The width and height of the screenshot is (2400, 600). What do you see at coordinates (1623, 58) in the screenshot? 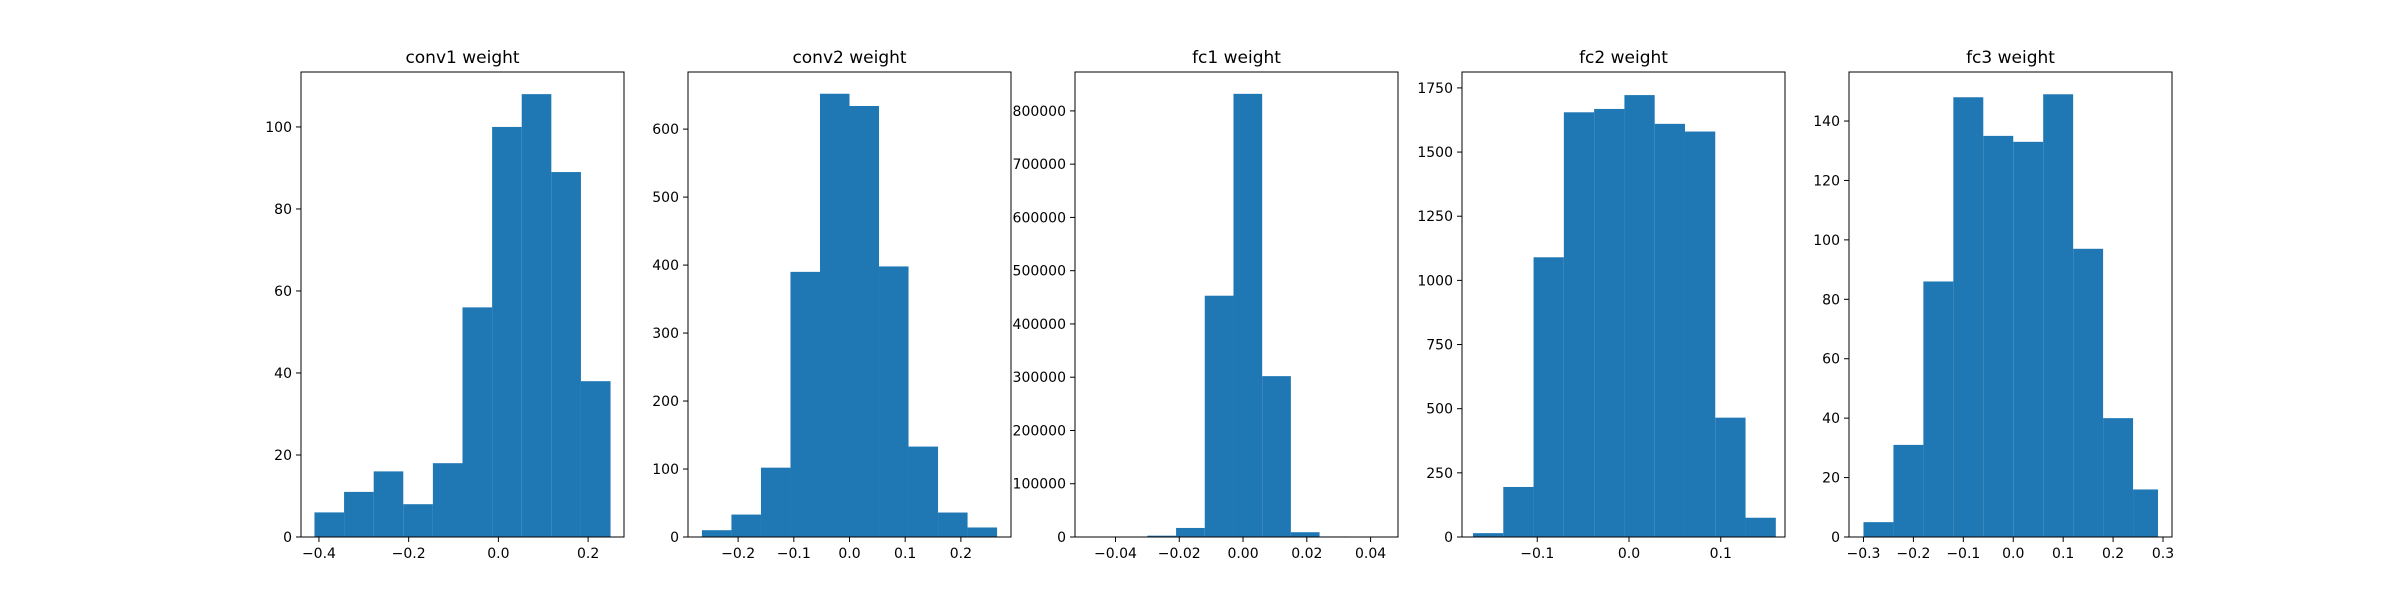
I see `chart-title: fc2 weight` at bounding box center [1623, 58].